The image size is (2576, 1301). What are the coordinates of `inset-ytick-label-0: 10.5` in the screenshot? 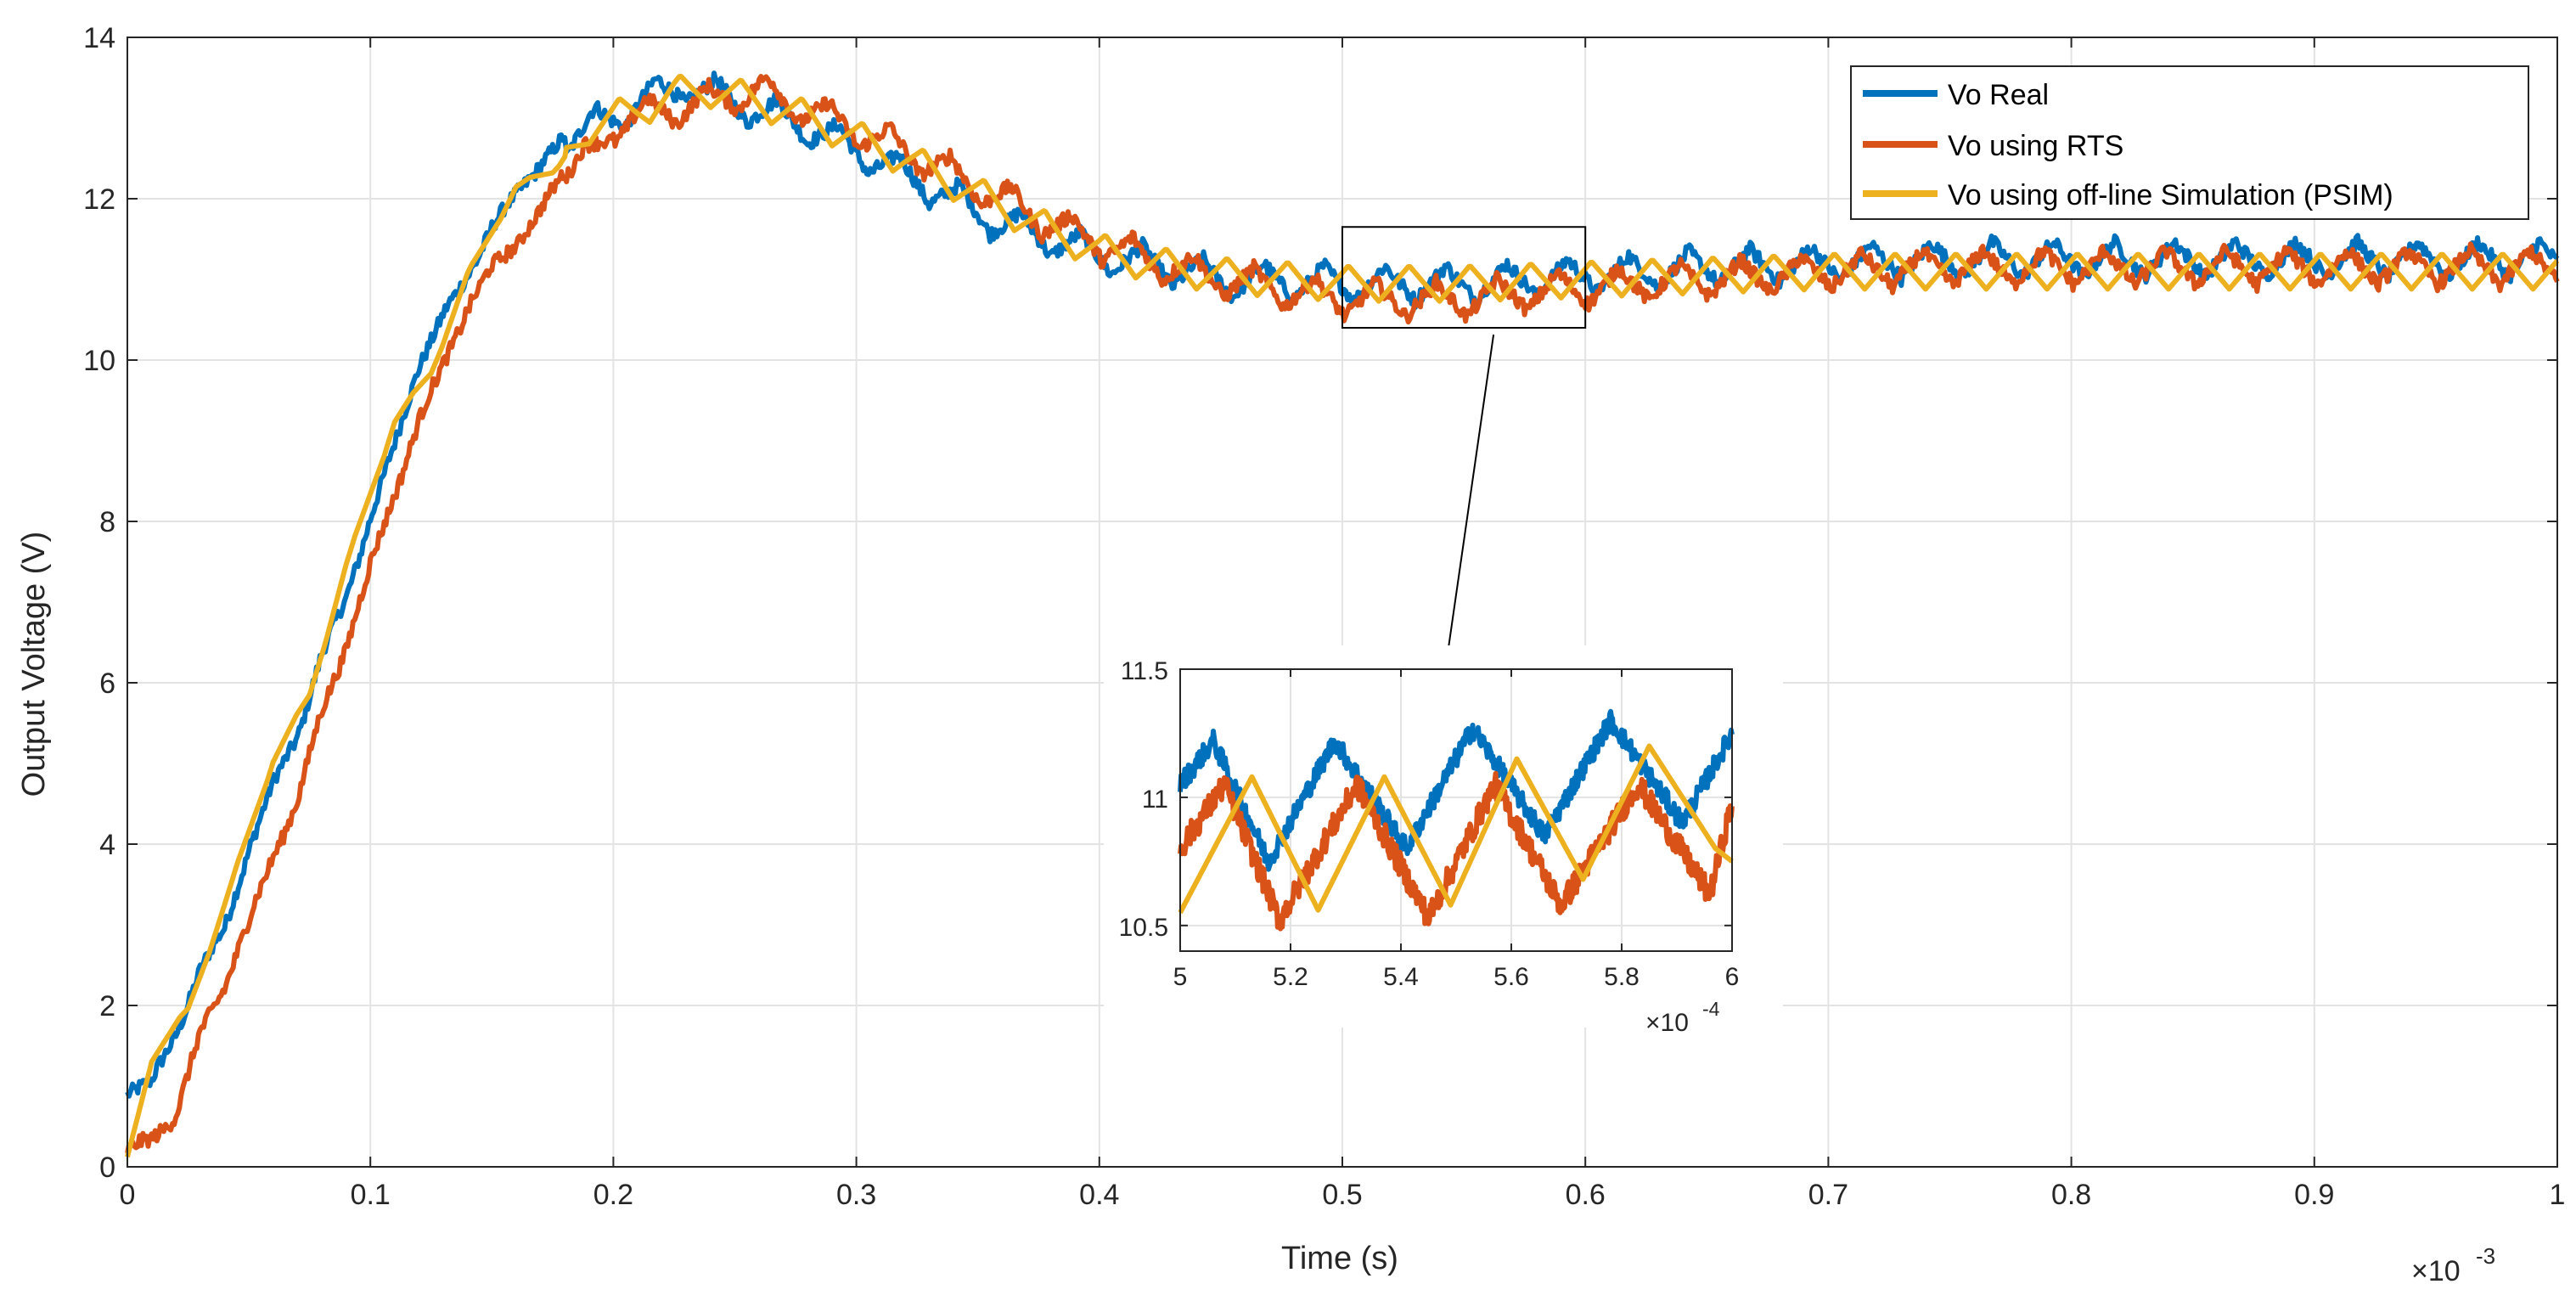 It's located at (1143, 928).